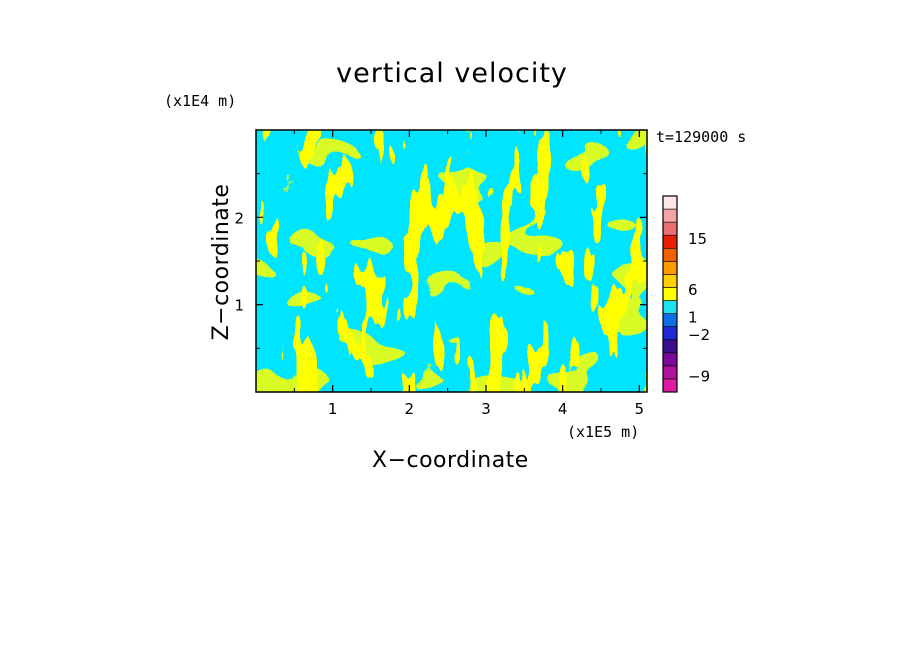 The height and width of the screenshot is (654, 904). What do you see at coordinates (693, 318) in the screenshot?
I see `colorbar-tick-label: 1` at bounding box center [693, 318].